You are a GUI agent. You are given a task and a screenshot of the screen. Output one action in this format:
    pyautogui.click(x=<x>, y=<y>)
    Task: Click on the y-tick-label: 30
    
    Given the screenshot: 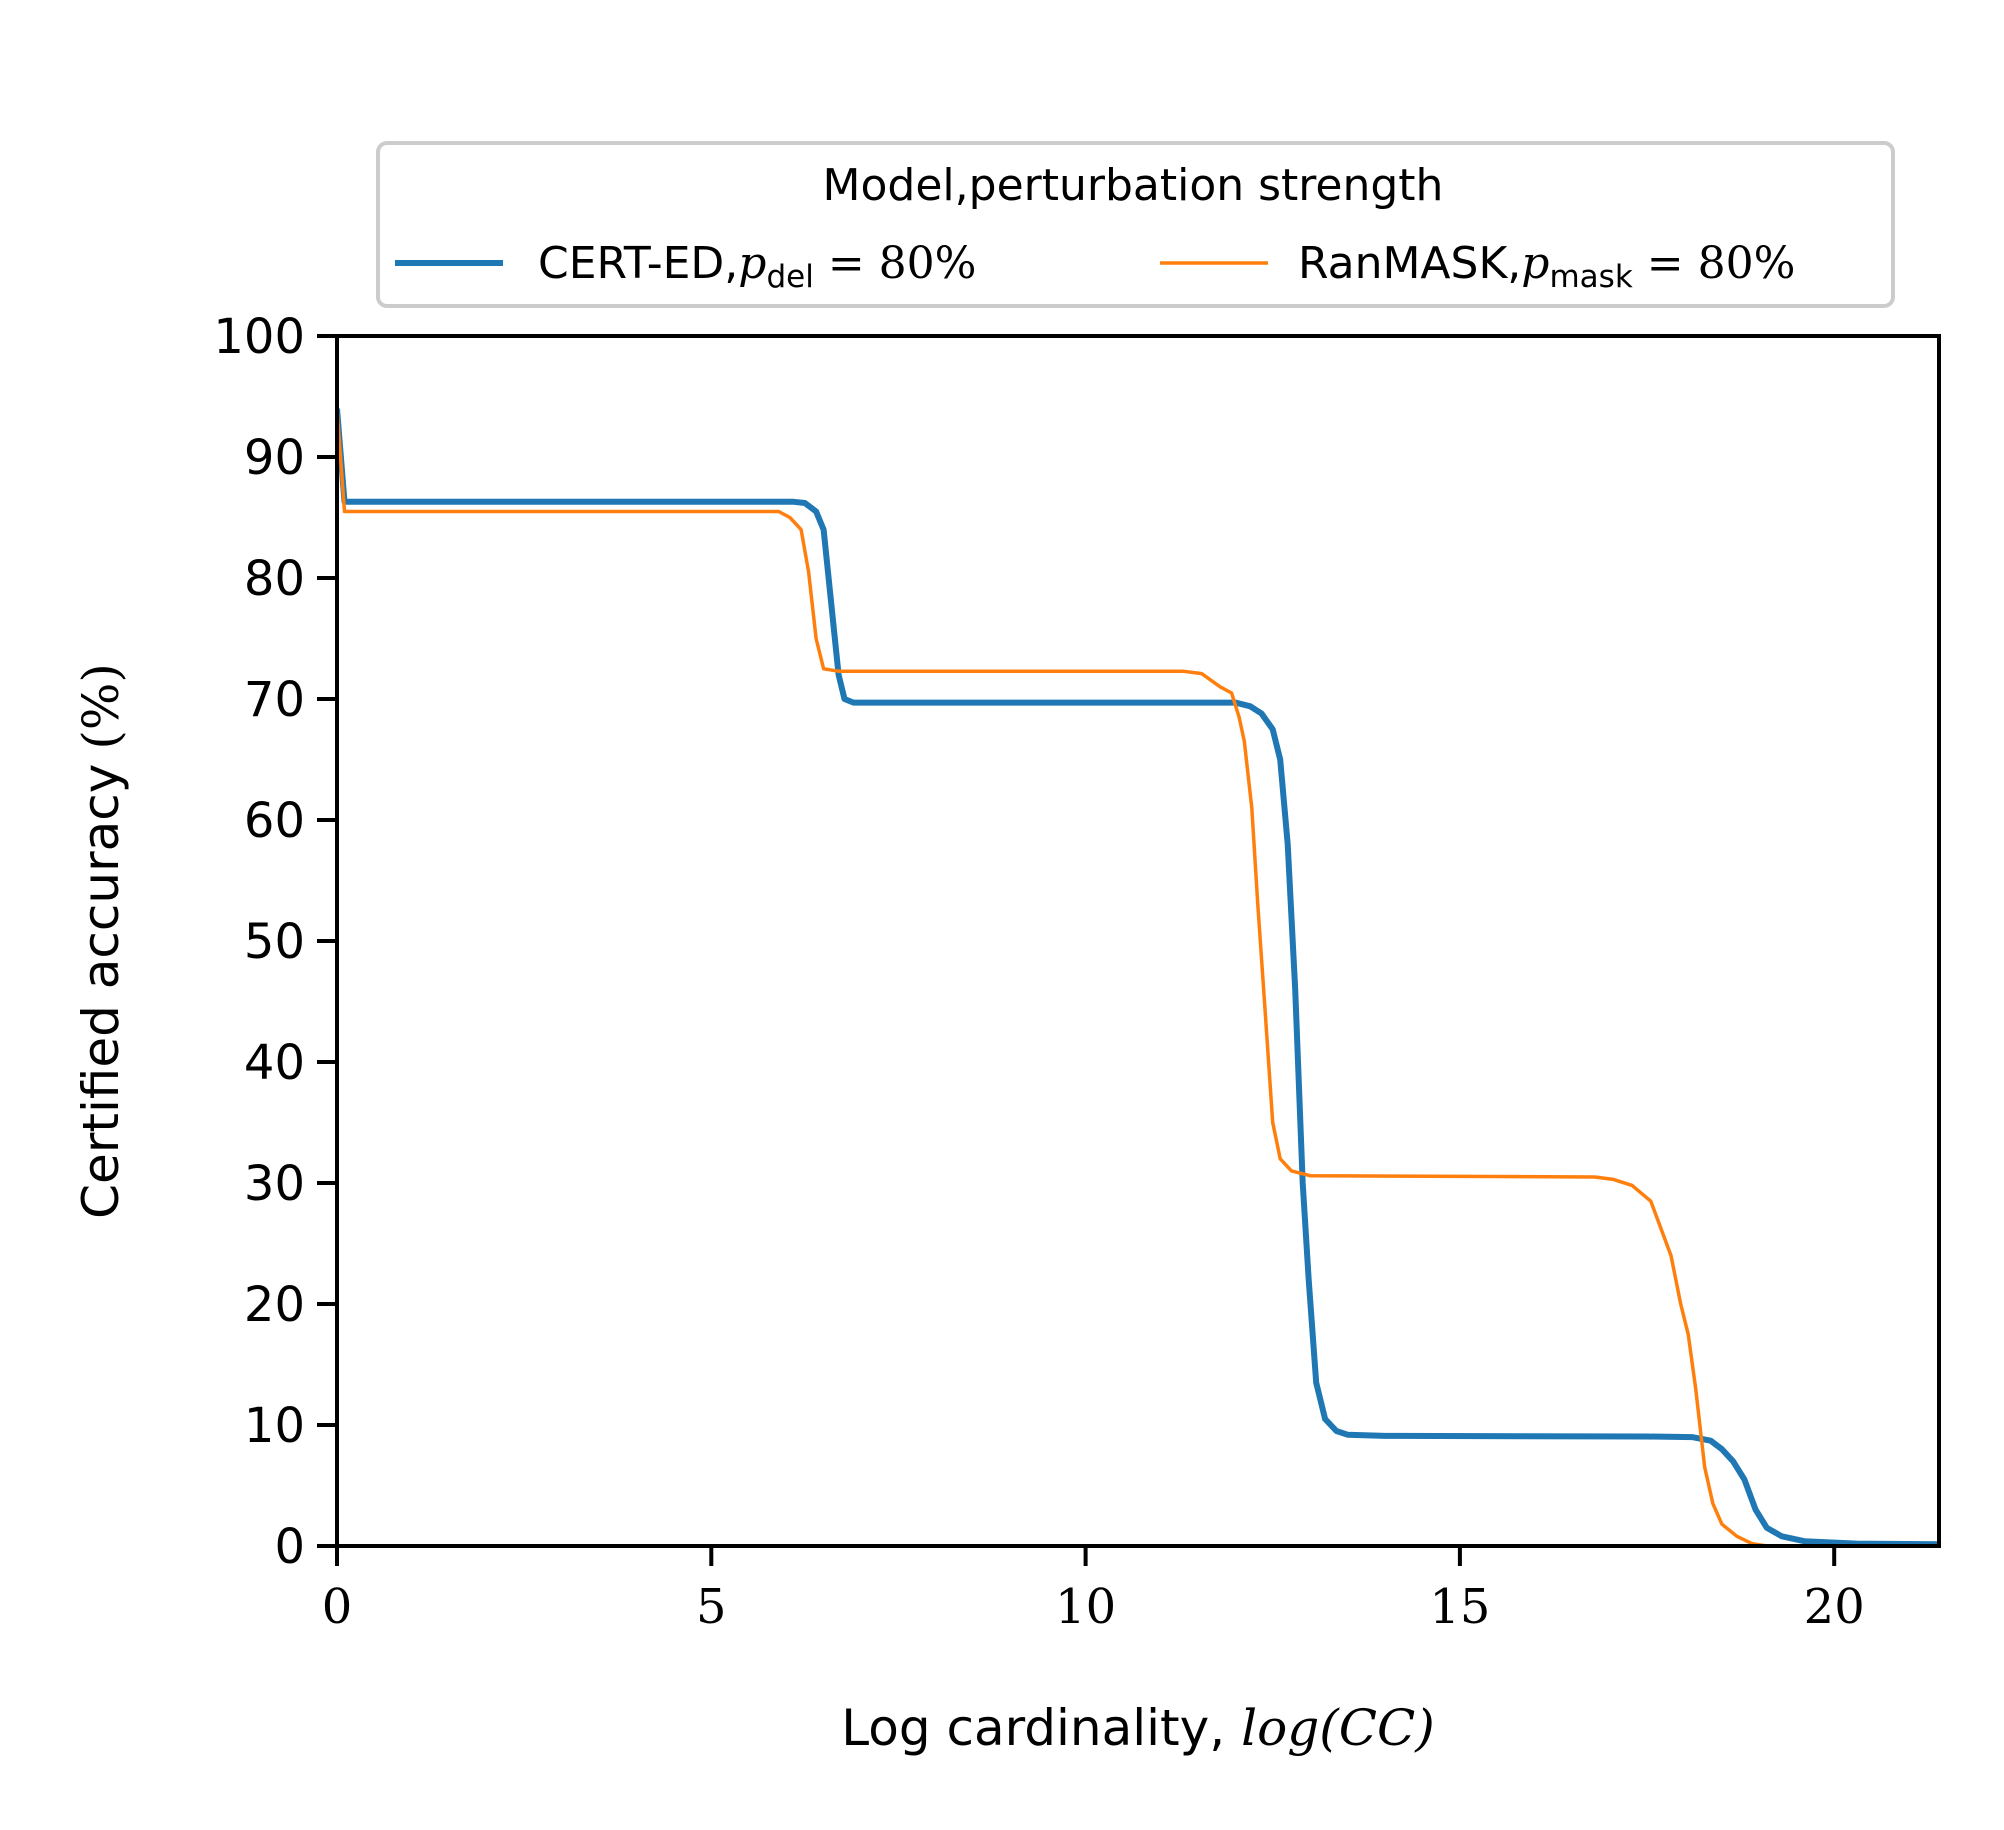 What is the action you would take?
    pyautogui.click(x=274, y=1184)
    